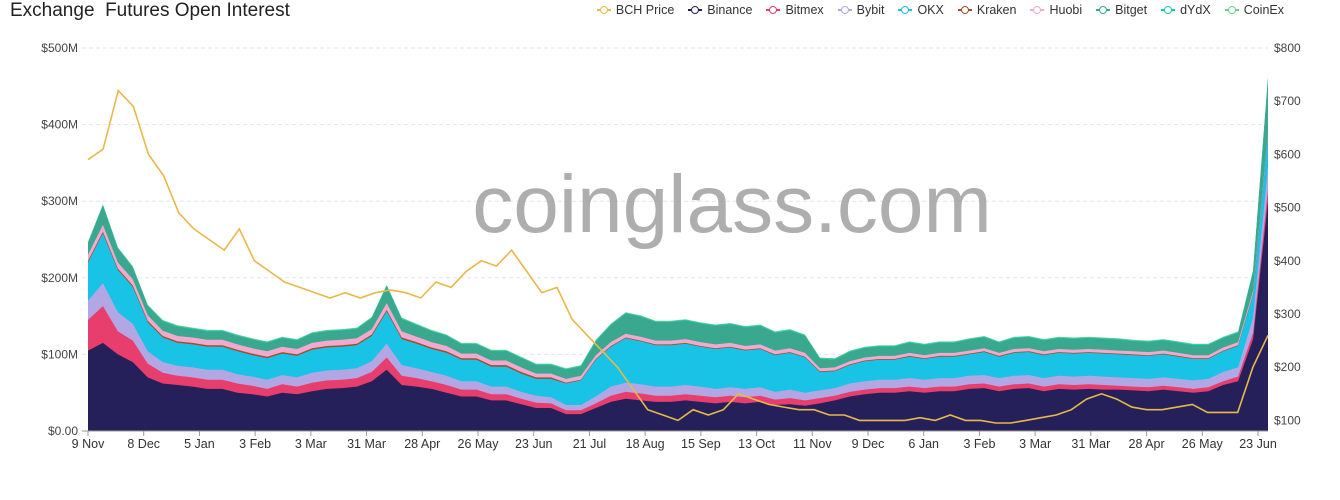 The image size is (1340, 500). What do you see at coordinates (59, 48) in the screenshot?
I see `y-left-tick-label: $500M` at bounding box center [59, 48].